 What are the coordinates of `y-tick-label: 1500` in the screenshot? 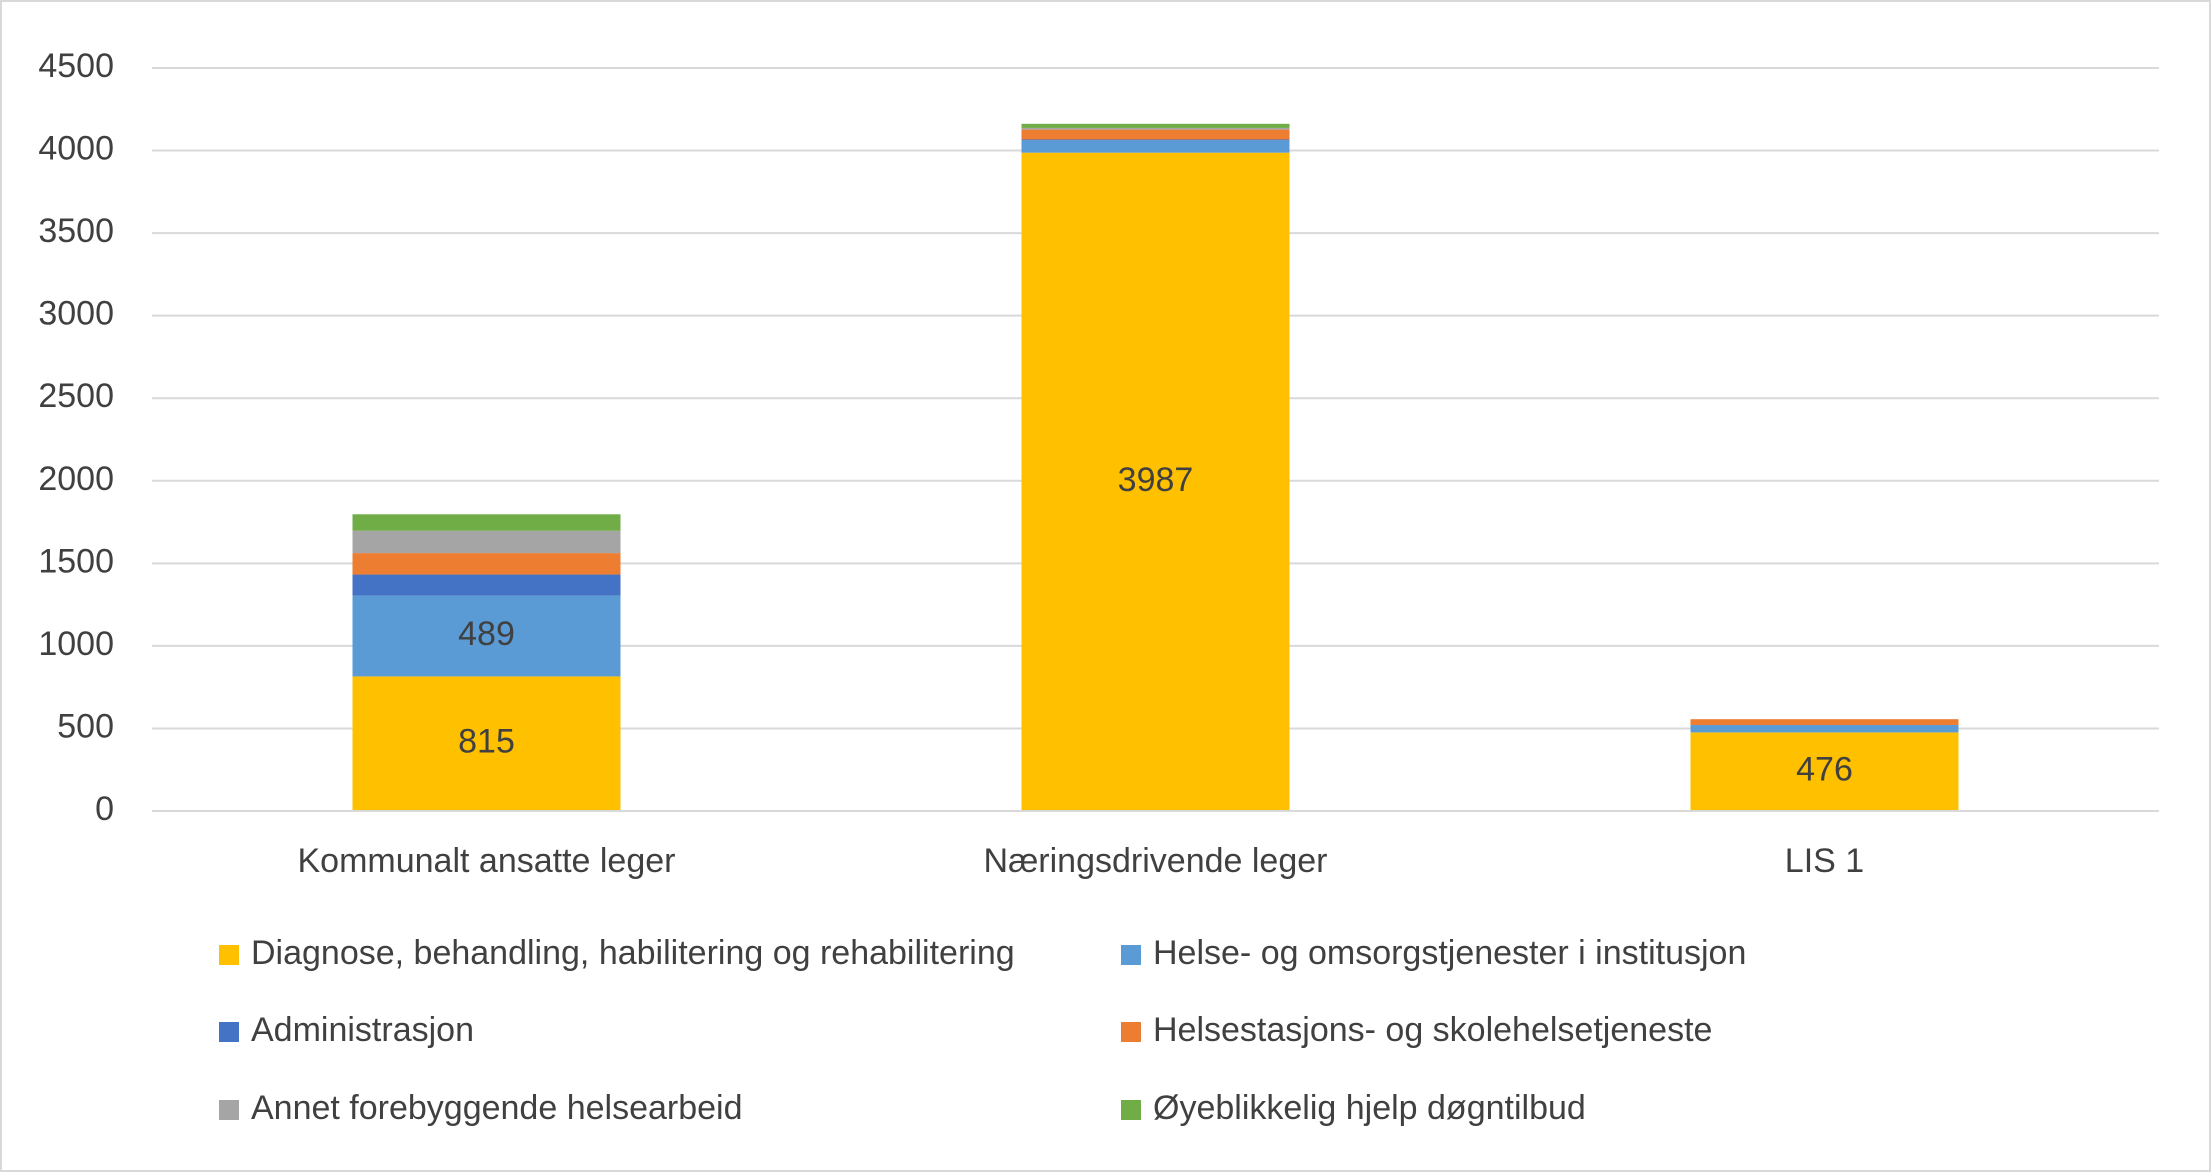 It's located at (76, 561).